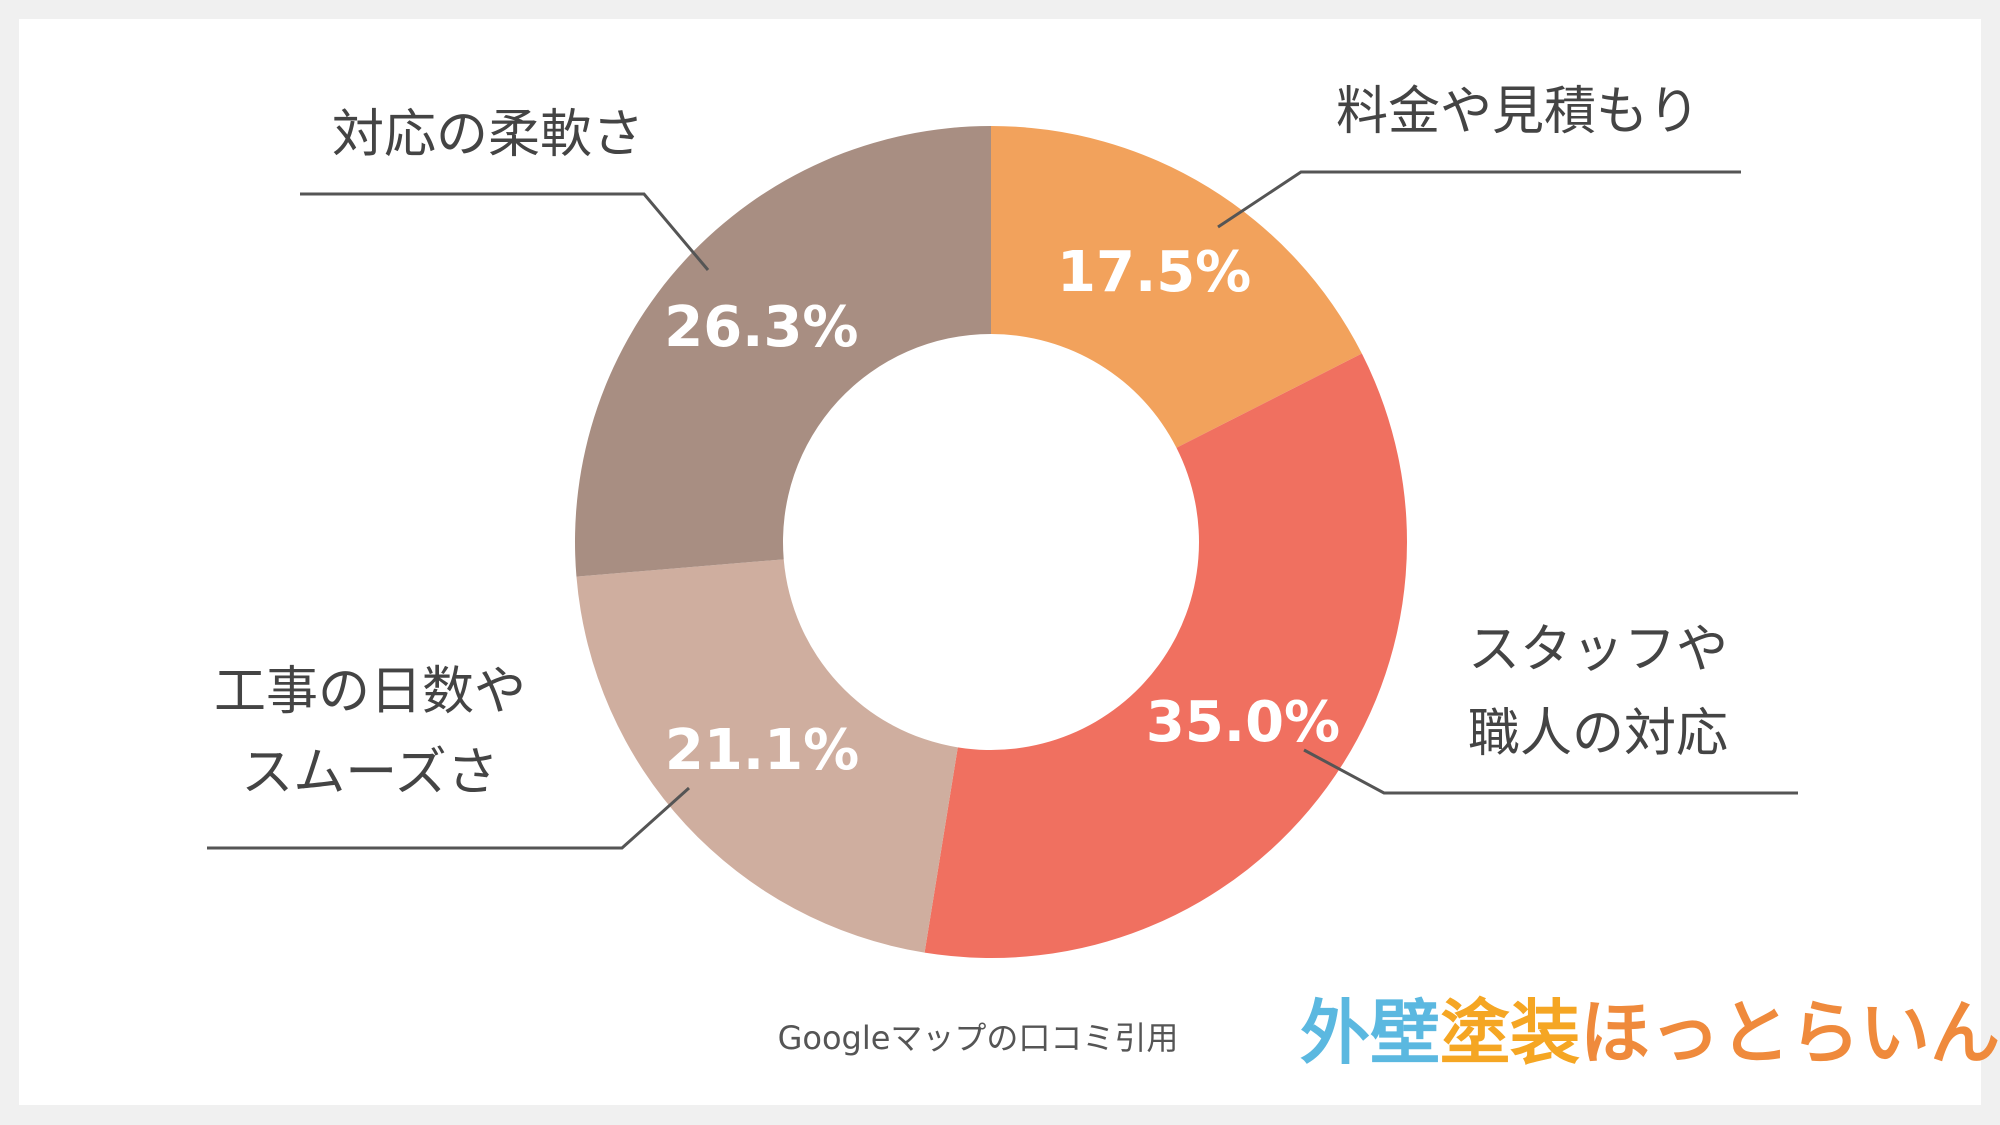 The width and height of the screenshot is (2000, 1125). Describe the element at coordinates (978, 1038) in the screenshot. I see `source-note: Googleマップの口コミ引用` at that location.